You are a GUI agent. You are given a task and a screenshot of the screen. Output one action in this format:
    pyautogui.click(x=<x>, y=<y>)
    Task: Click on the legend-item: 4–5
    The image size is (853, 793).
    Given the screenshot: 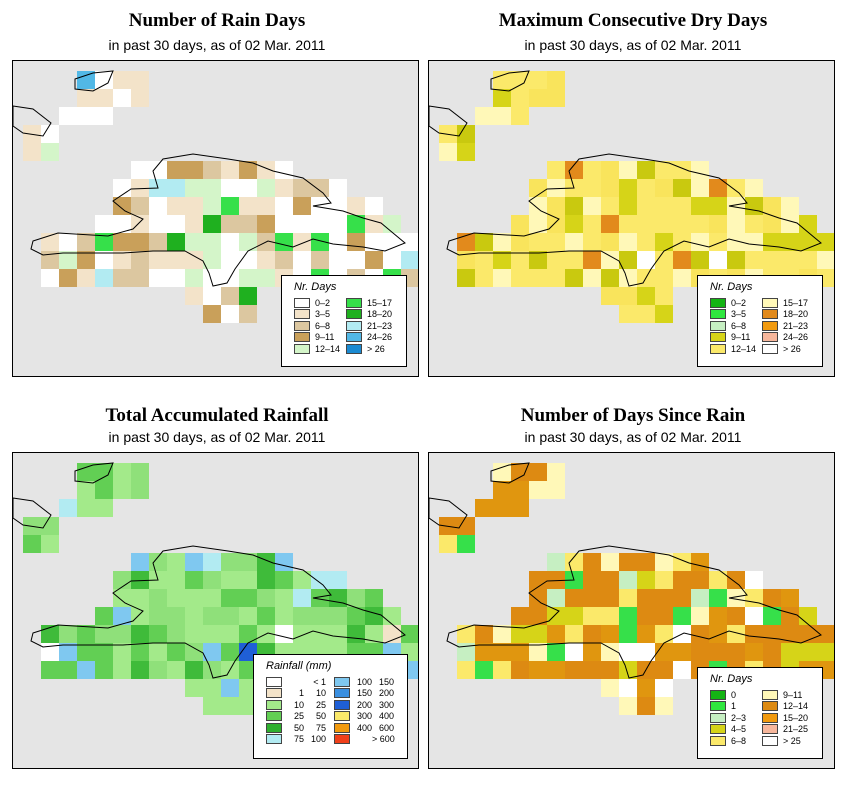 What is the action you would take?
    pyautogui.click(x=728, y=730)
    